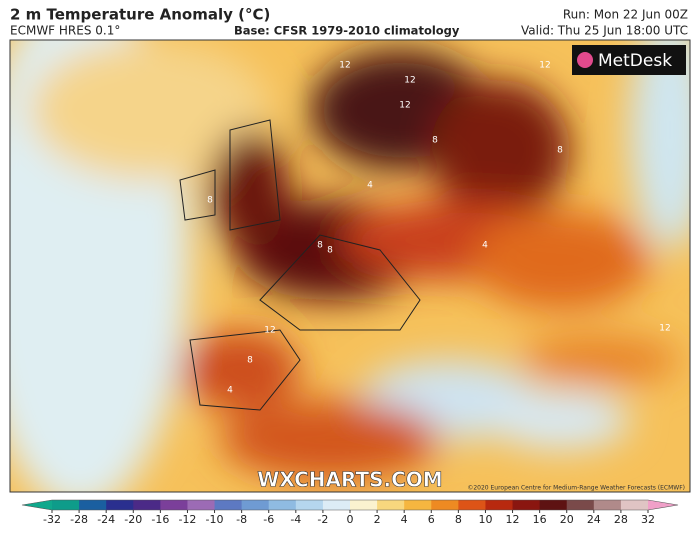  What do you see at coordinates (567, 519) in the screenshot?
I see `tick-label: 20` at bounding box center [567, 519].